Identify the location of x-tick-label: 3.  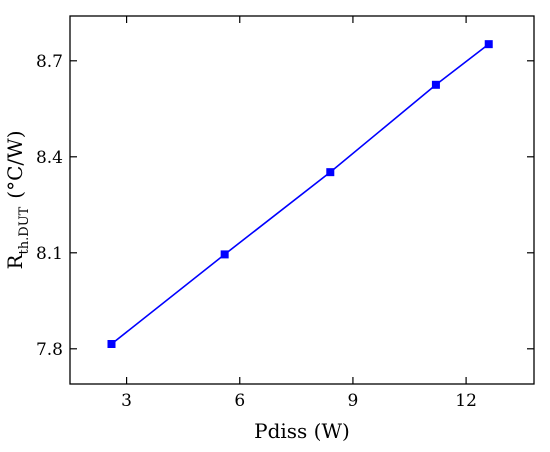
(126, 401).